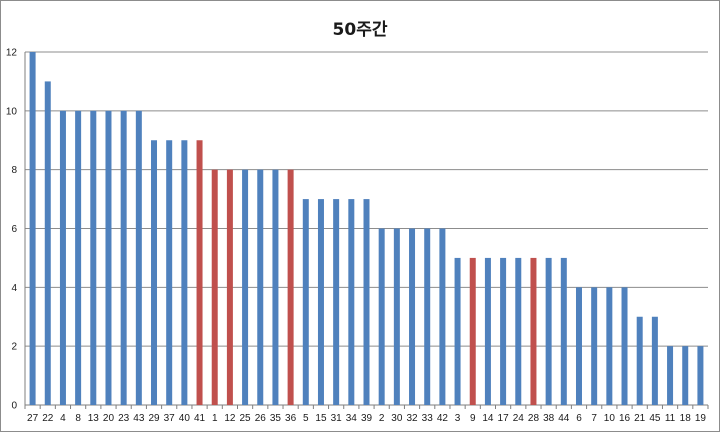 This screenshot has width=720, height=432. Describe the element at coordinates (382, 418) in the screenshot. I see `x-tick-label: 2` at that location.